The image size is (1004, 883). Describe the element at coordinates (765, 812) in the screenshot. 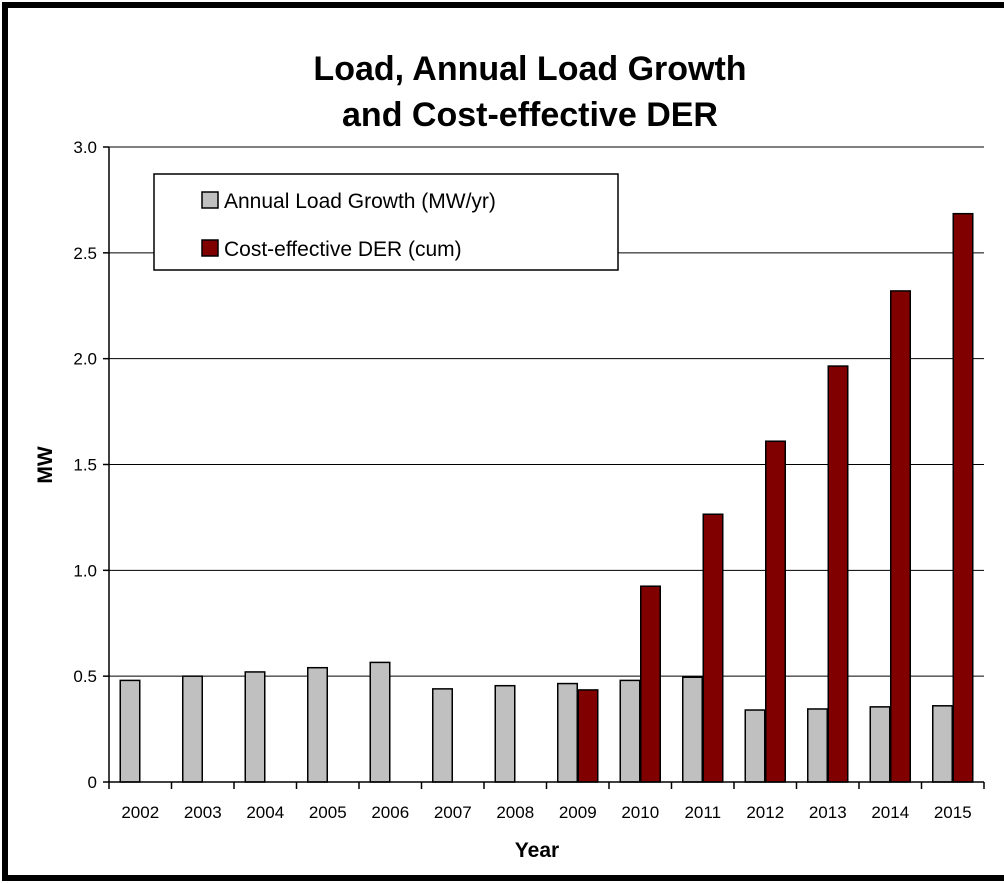

I see `x-tick-label-2012: 2012` at that location.